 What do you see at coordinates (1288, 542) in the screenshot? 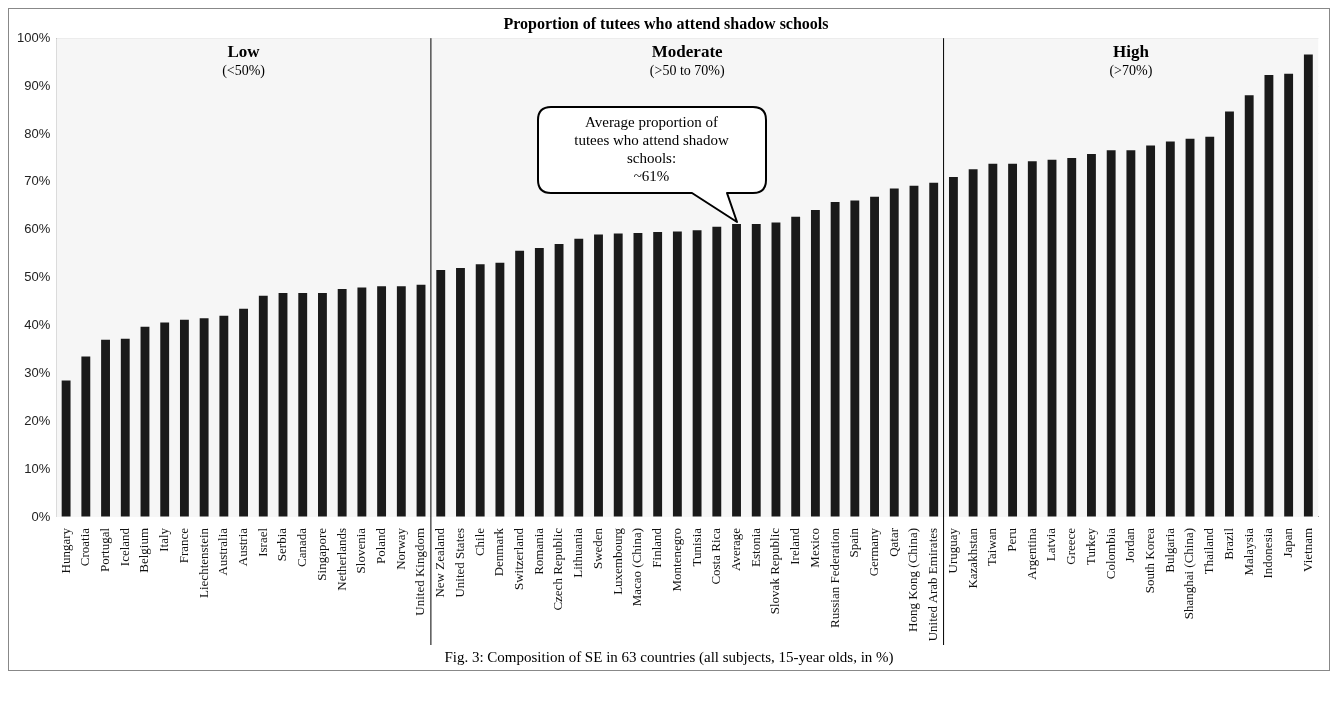
I see `x-tick-label: Japan` at bounding box center [1288, 542].